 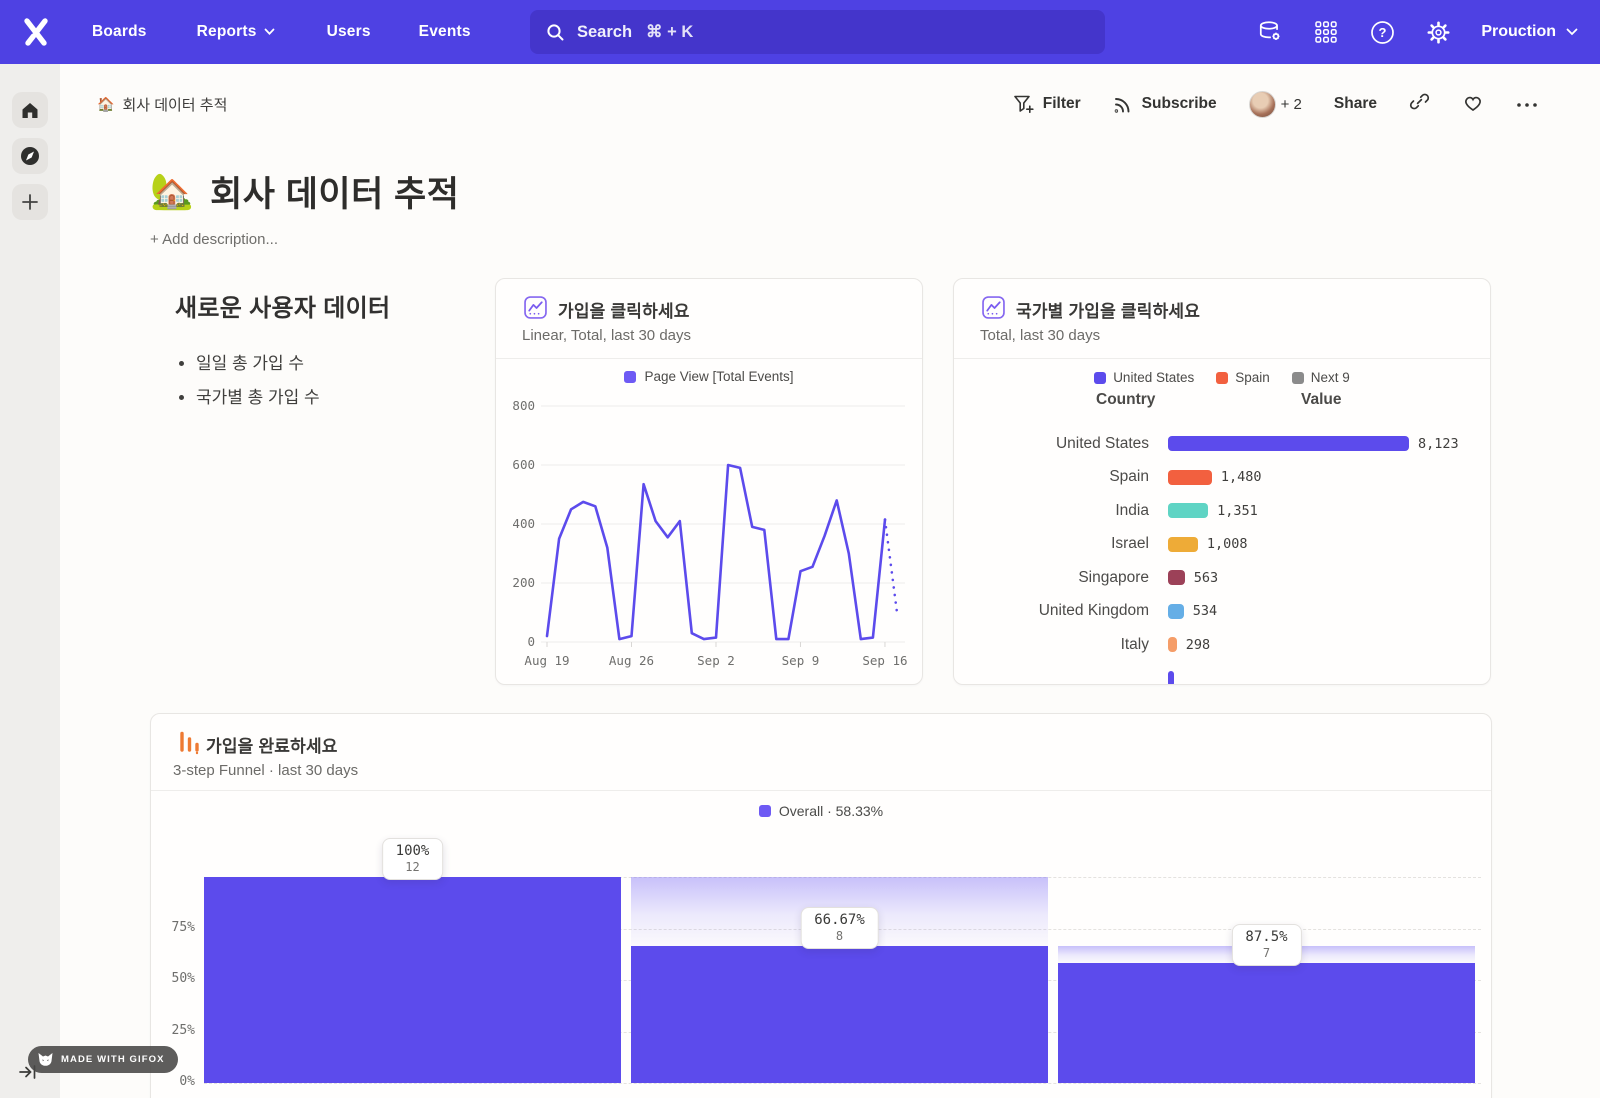 I want to click on country-row: India 1,351, so click(x=1222, y=511).